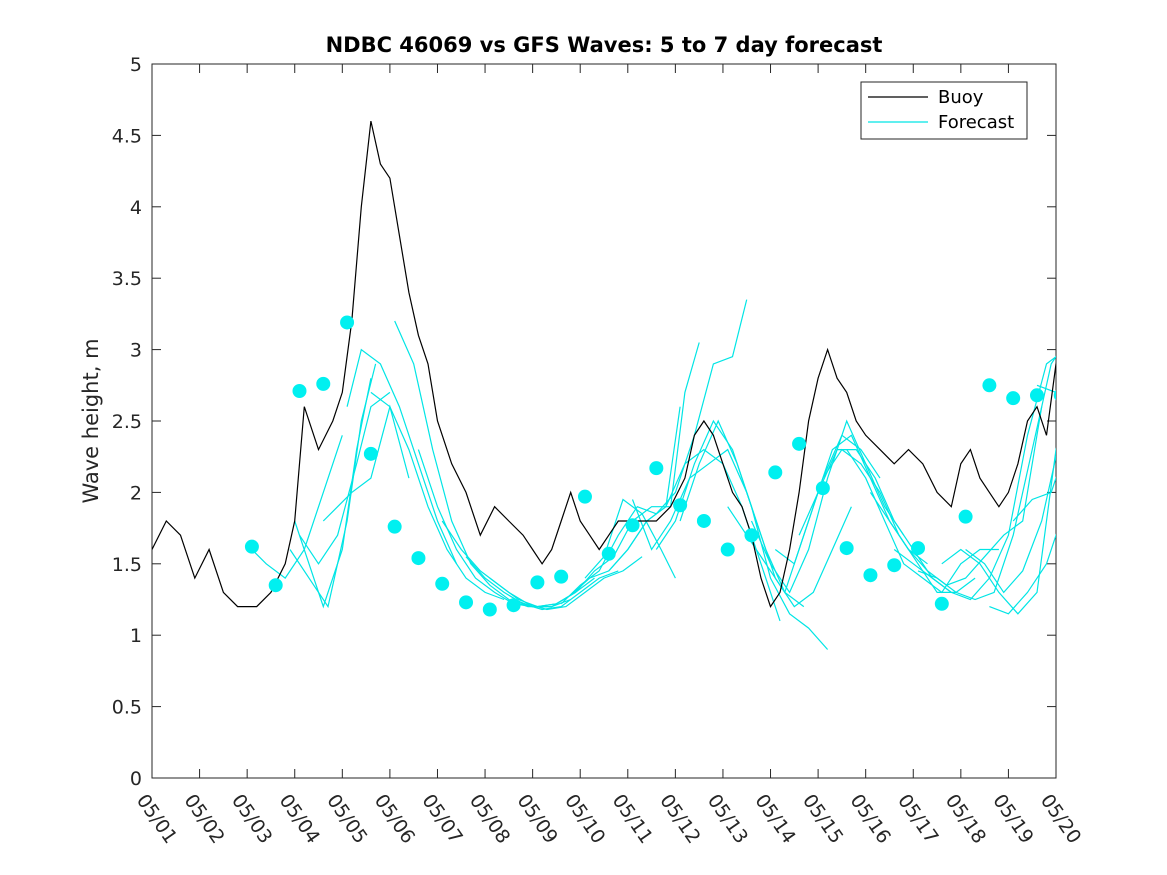 Image resolution: width=1167 pixels, height=875 pixels. What do you see at coordinates (127, 422) in the screenshot?
I see `y-tick-label: 2.5` at bounding box center [127, 422].